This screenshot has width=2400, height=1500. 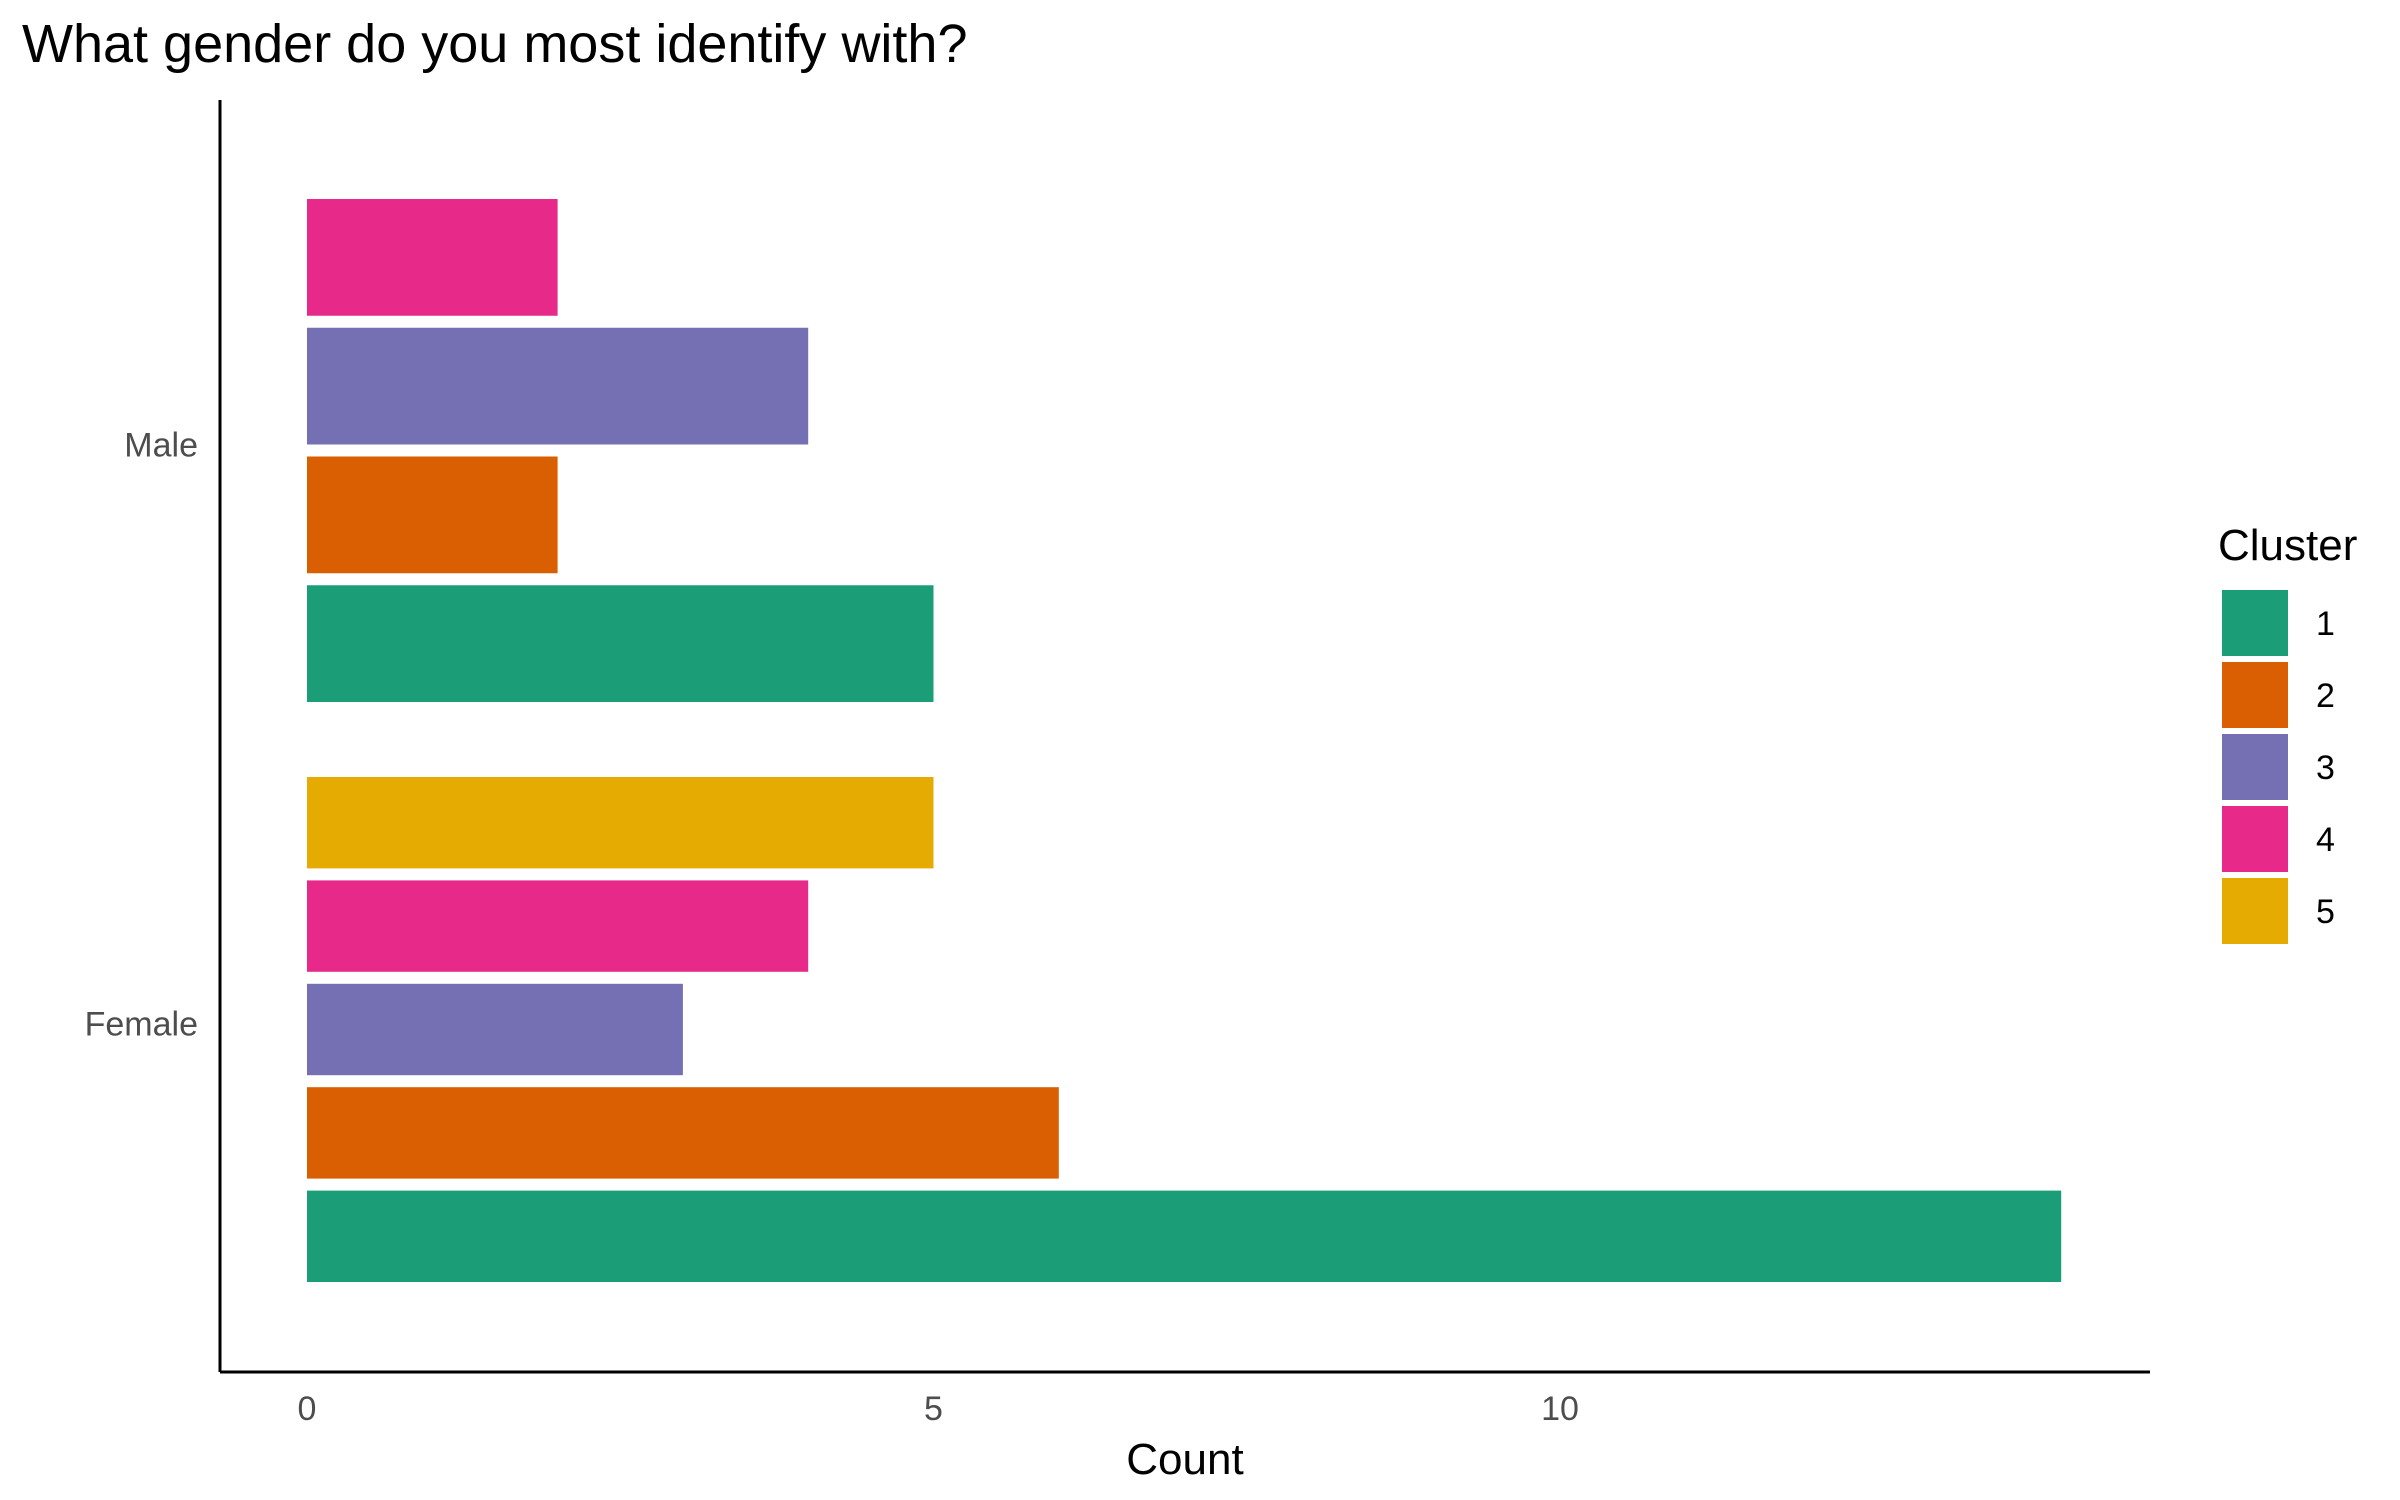 What do you see at coordinates (2287, 545) in the screenshot?
I see `legend-title: Cluster` at bounding box center [2287, 545].